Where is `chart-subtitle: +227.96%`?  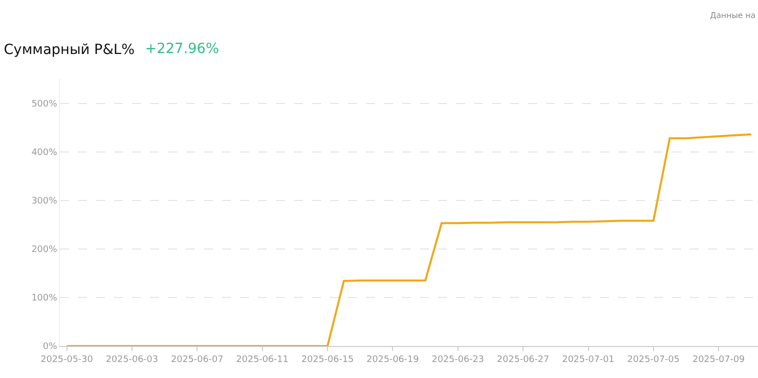 chart-subtitle: +227.96% is located at coordinates (182, 49).